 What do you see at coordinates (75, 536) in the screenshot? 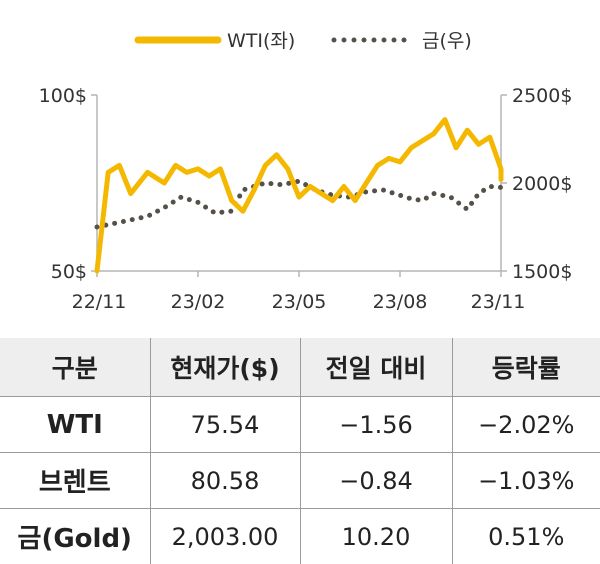
I see `row-label-gold: 금(Gold)` at bounding box center [75, 536].